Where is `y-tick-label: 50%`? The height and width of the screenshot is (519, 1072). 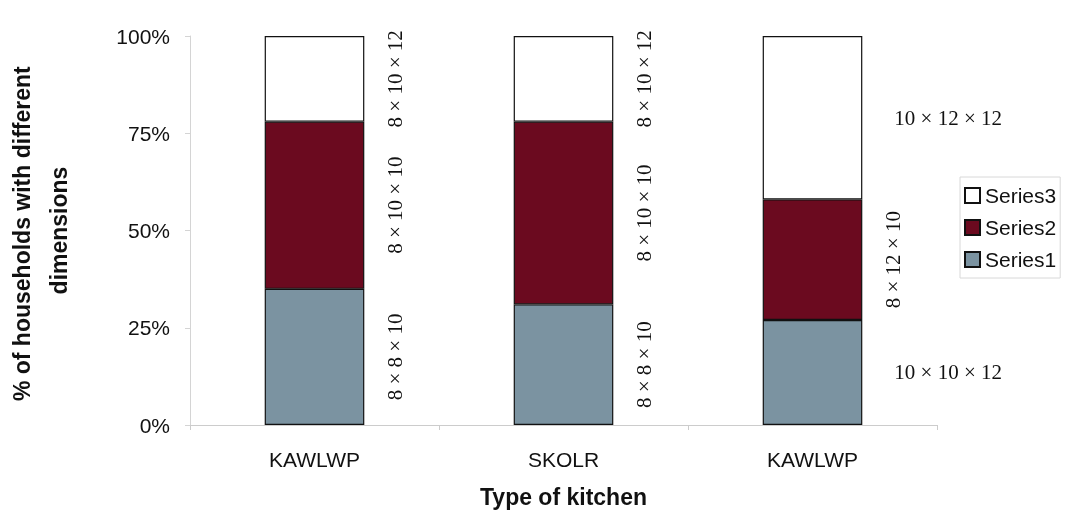
y-tick-label: 50% is located at coordinates (148, 230).